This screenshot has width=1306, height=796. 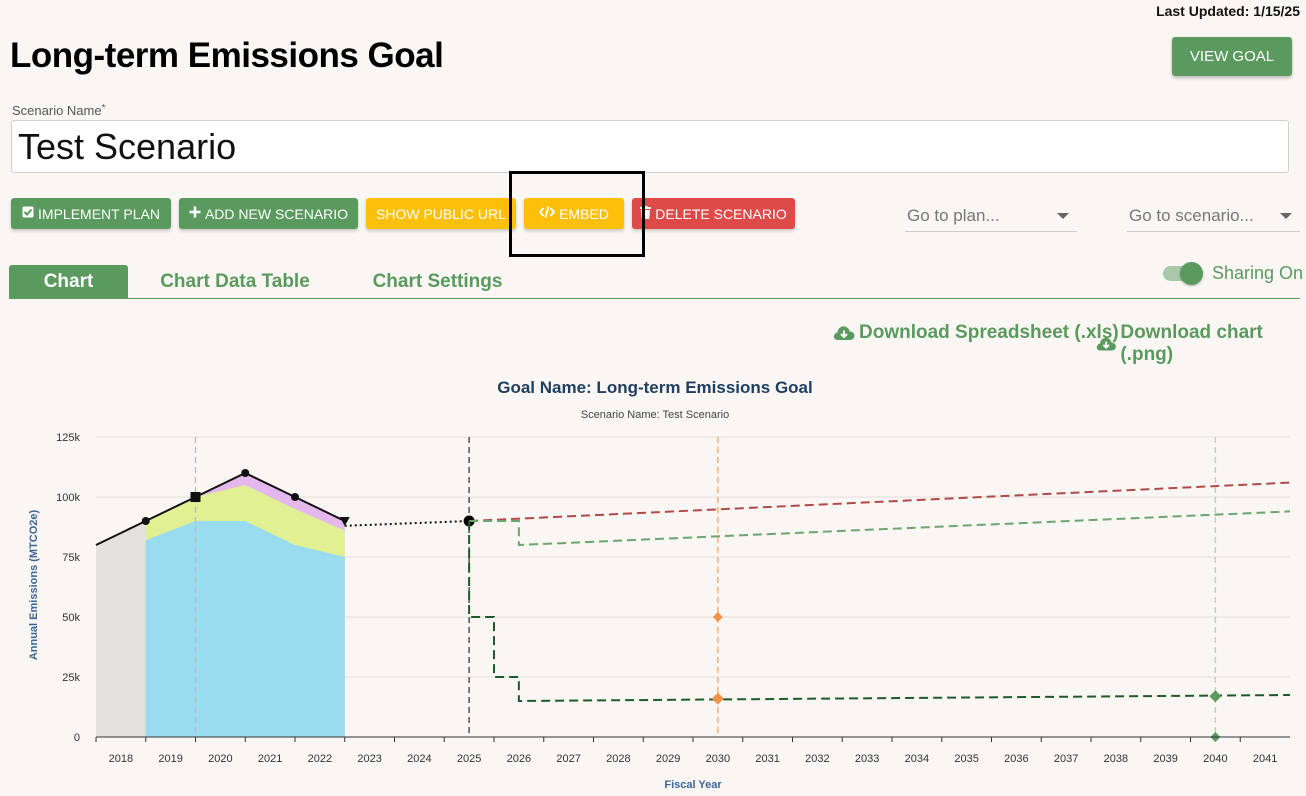 I want to click on add-new-scenario-label: ADD NEW SCENARIO, so click(x=276, y=213).